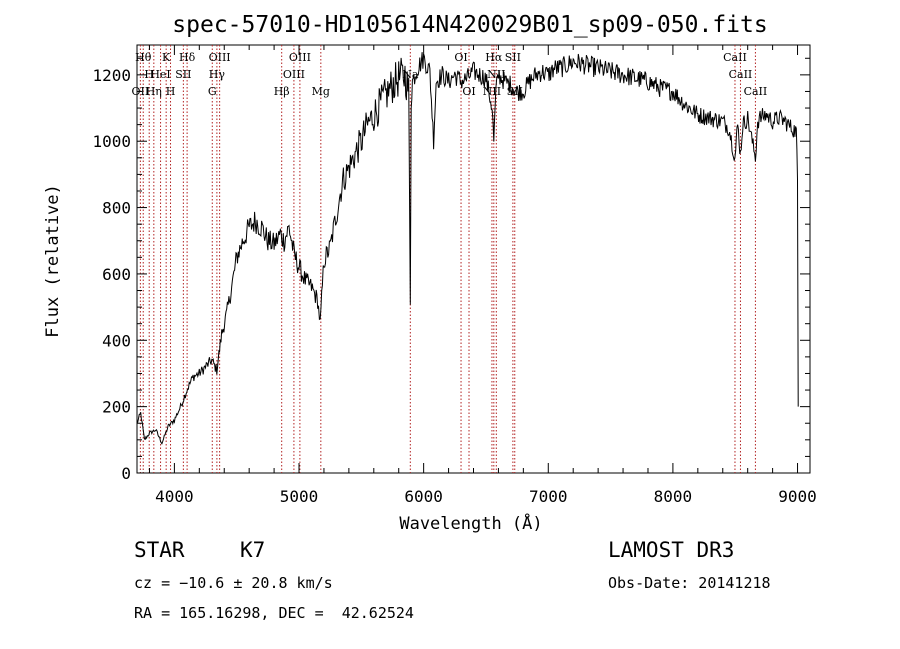 Image resolution: width=900 pixels, height=649 pixels. I want to click on object-class: STAR, so click(159, 550).